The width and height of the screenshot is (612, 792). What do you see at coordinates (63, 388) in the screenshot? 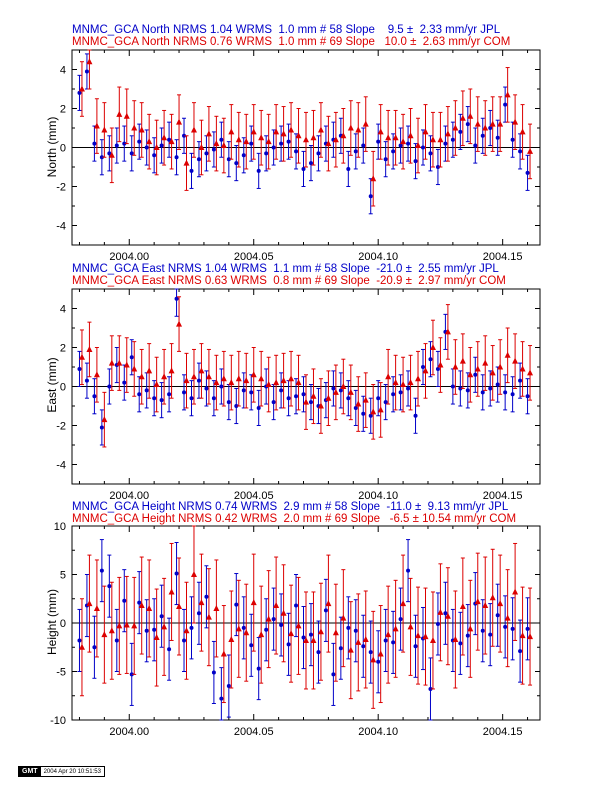
I see `east-ytick-label: 0` at bounding box center [63, 388].